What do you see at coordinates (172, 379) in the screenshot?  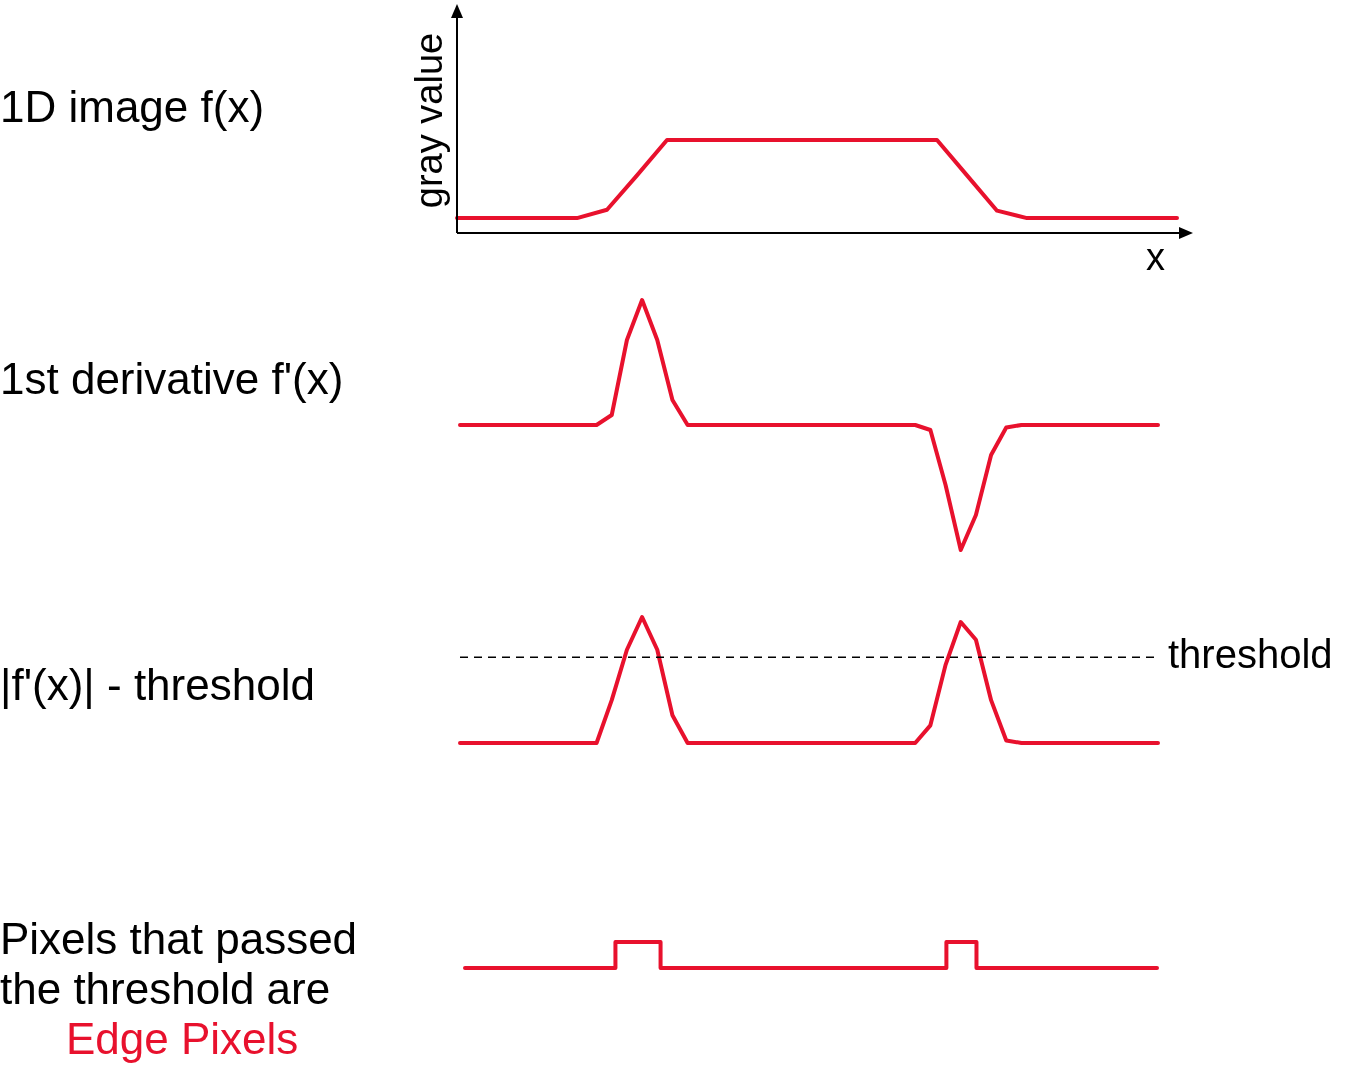 I see `text: 1st derivative f'(x)` at bounding box center [172, 379].